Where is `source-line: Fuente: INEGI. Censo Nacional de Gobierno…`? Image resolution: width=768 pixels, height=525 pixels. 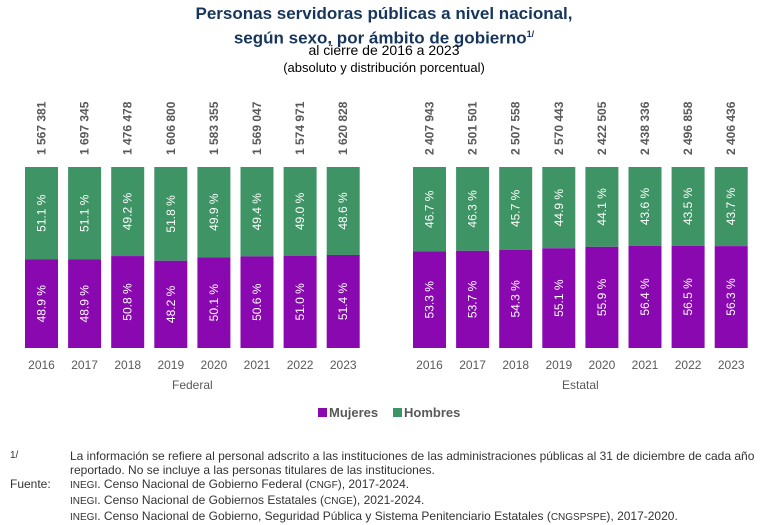
source-line: Fuente: INEGI. Censo Nacional de Gobierno… is located at coordinates (387, 485).